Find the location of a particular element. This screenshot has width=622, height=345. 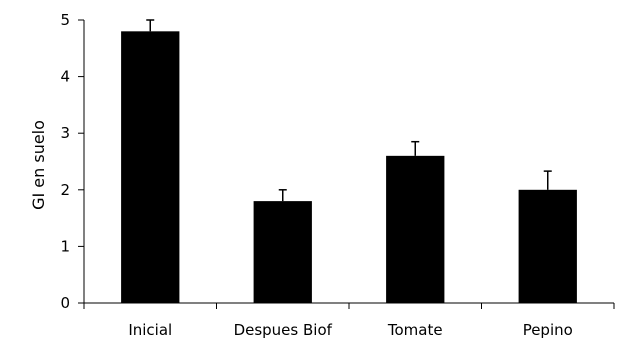

x-tick-label-3: Pepino is located at coordinates (548, 330).